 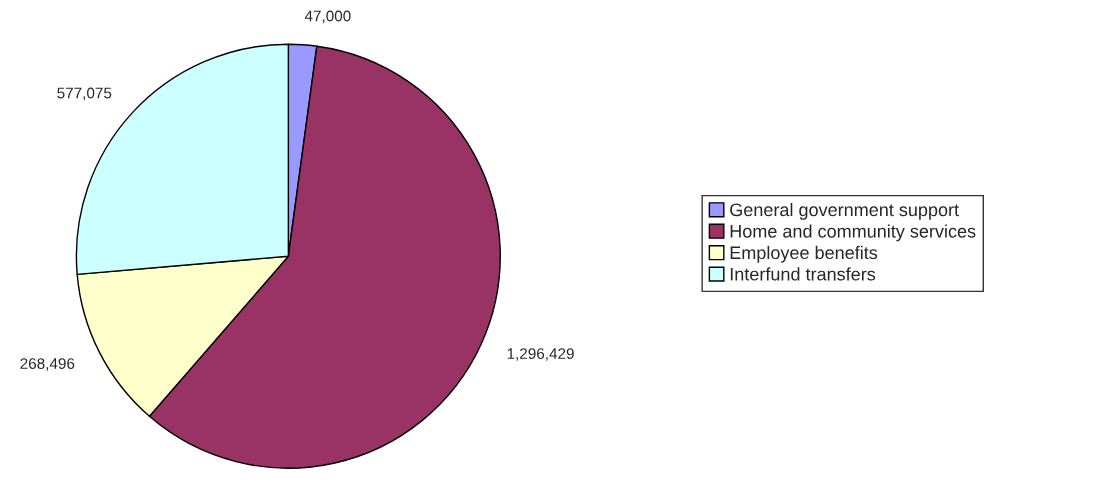 I want to click on legend-label: General government support, so click(x=844, y=211).